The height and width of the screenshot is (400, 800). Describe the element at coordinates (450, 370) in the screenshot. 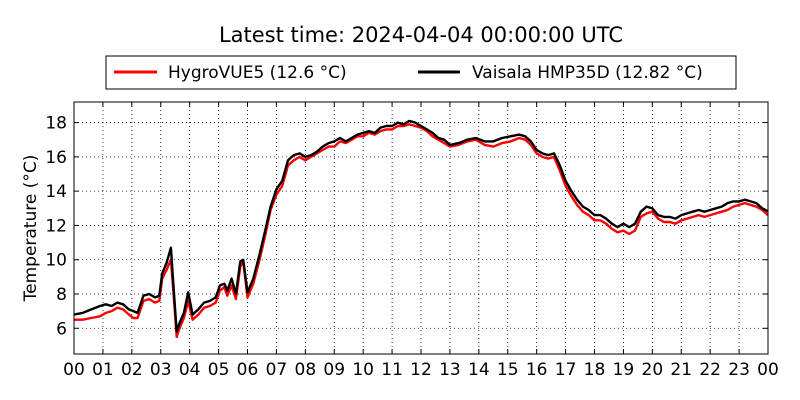

I see `x-tick-label: 13` at that location.